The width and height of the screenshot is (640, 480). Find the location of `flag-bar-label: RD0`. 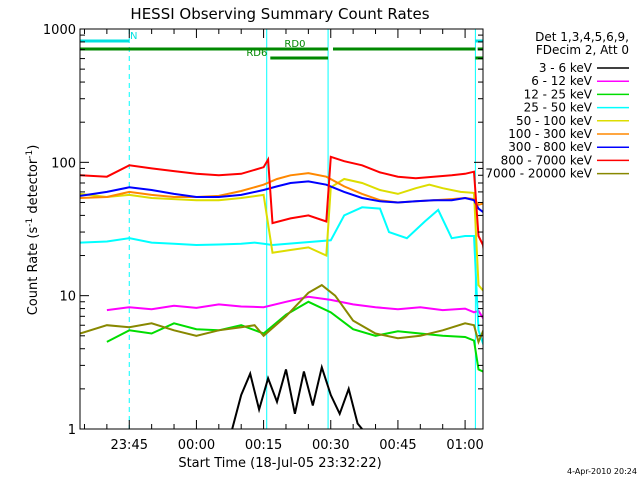

flag-bar-label: RD0 is located at coordinates (294, 44).